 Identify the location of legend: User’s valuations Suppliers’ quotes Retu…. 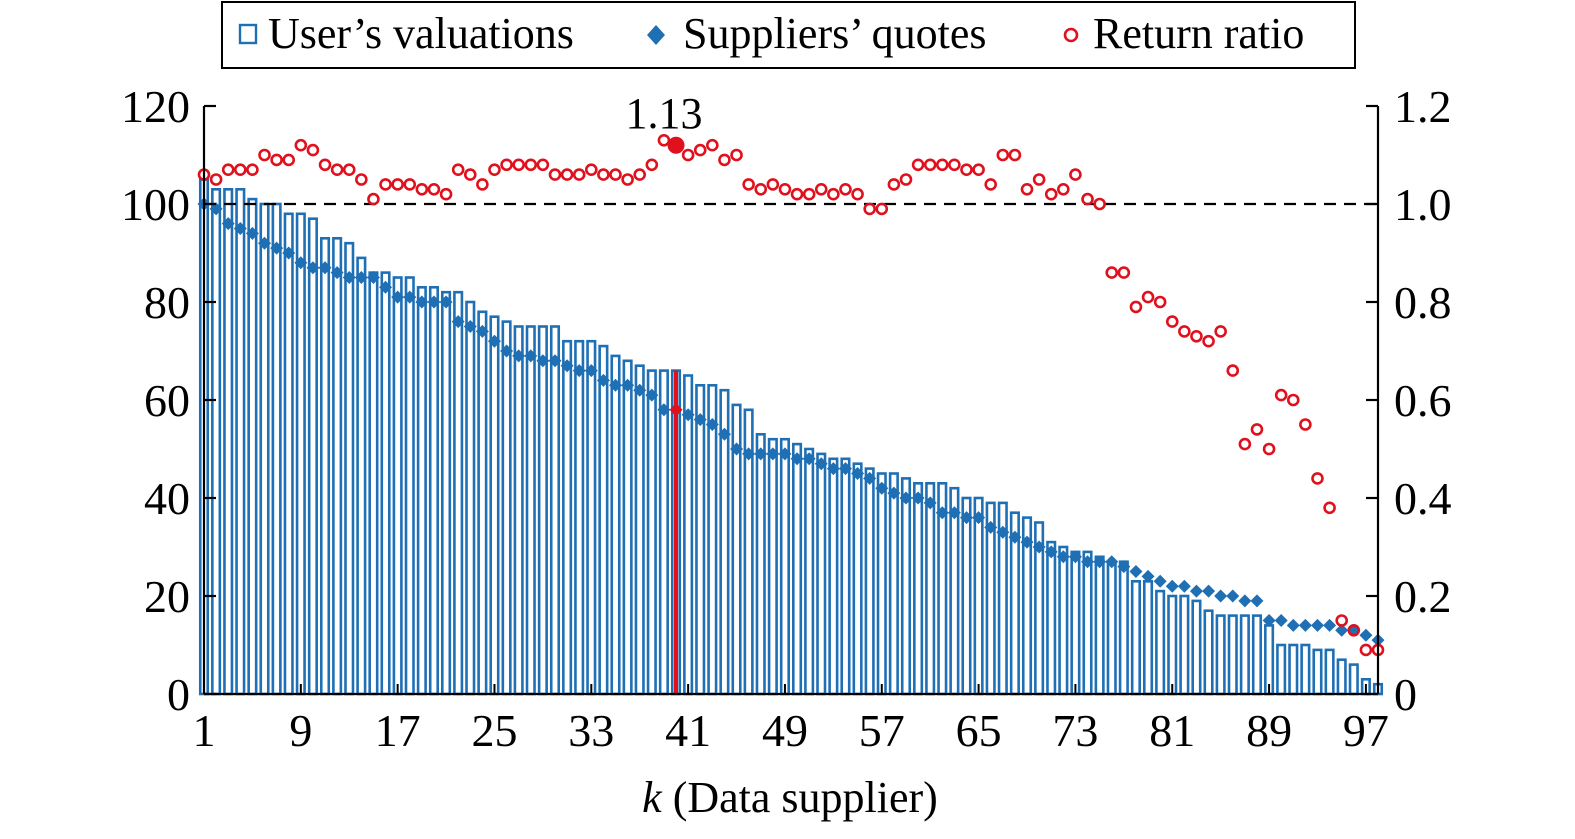
(788, 35).